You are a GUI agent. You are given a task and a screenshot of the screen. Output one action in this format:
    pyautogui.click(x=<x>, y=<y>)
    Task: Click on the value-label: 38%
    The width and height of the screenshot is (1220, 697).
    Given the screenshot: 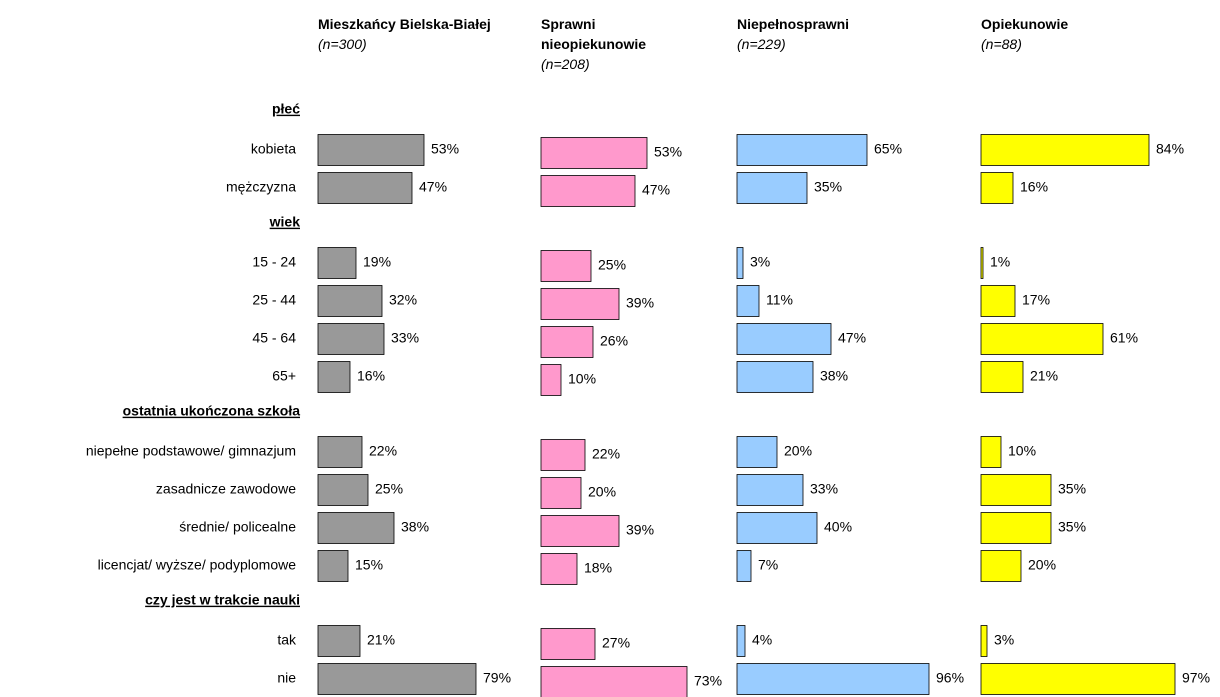 What is the action you would take?
    pyautogui.click(x=415, y=527)
    